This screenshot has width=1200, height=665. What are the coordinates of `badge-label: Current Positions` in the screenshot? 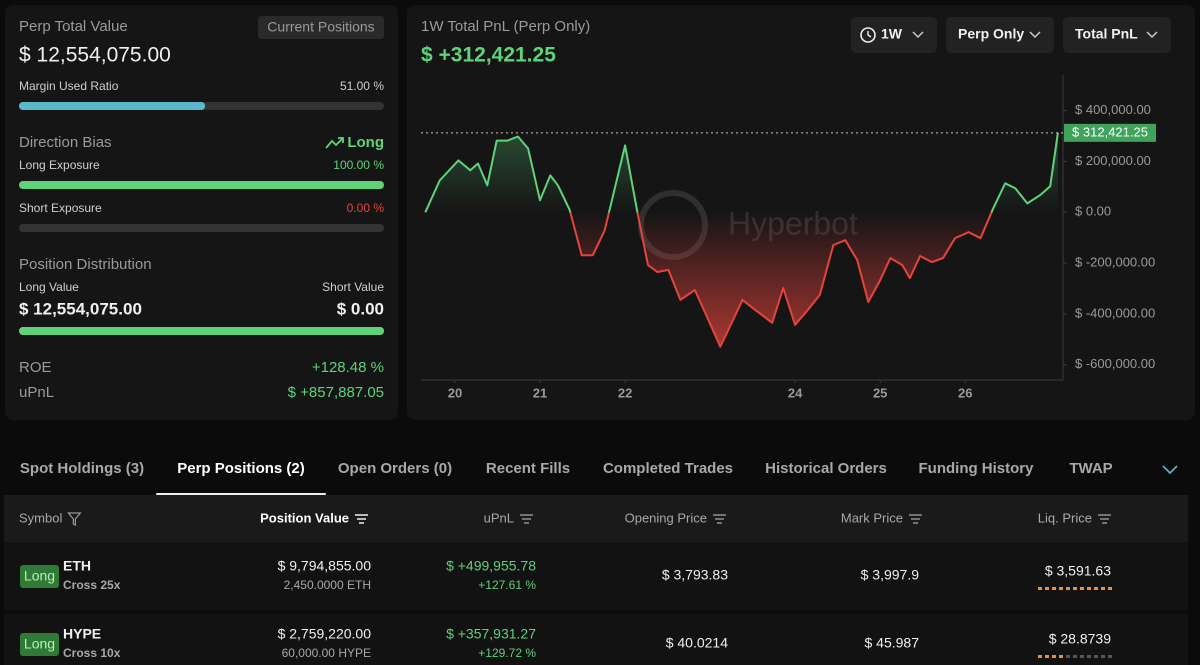 It's located at (320, 27).